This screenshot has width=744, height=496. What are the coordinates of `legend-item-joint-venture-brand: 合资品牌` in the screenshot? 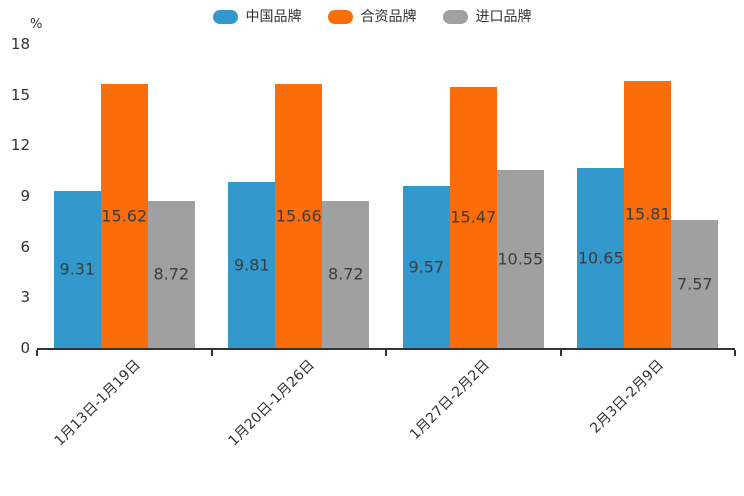 It's located at (372, 17).